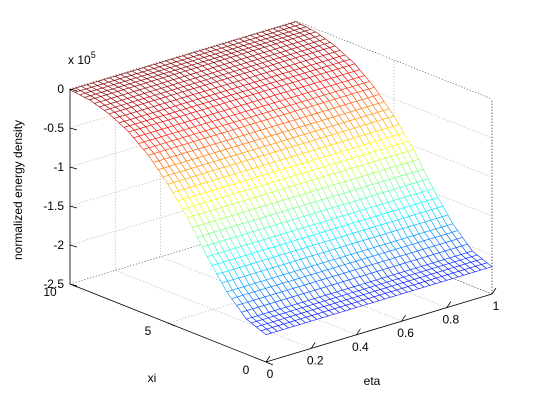 This screenshot has height=406, width=540. I want to click on eta-tick-label: 0.2, so click(315, 360).